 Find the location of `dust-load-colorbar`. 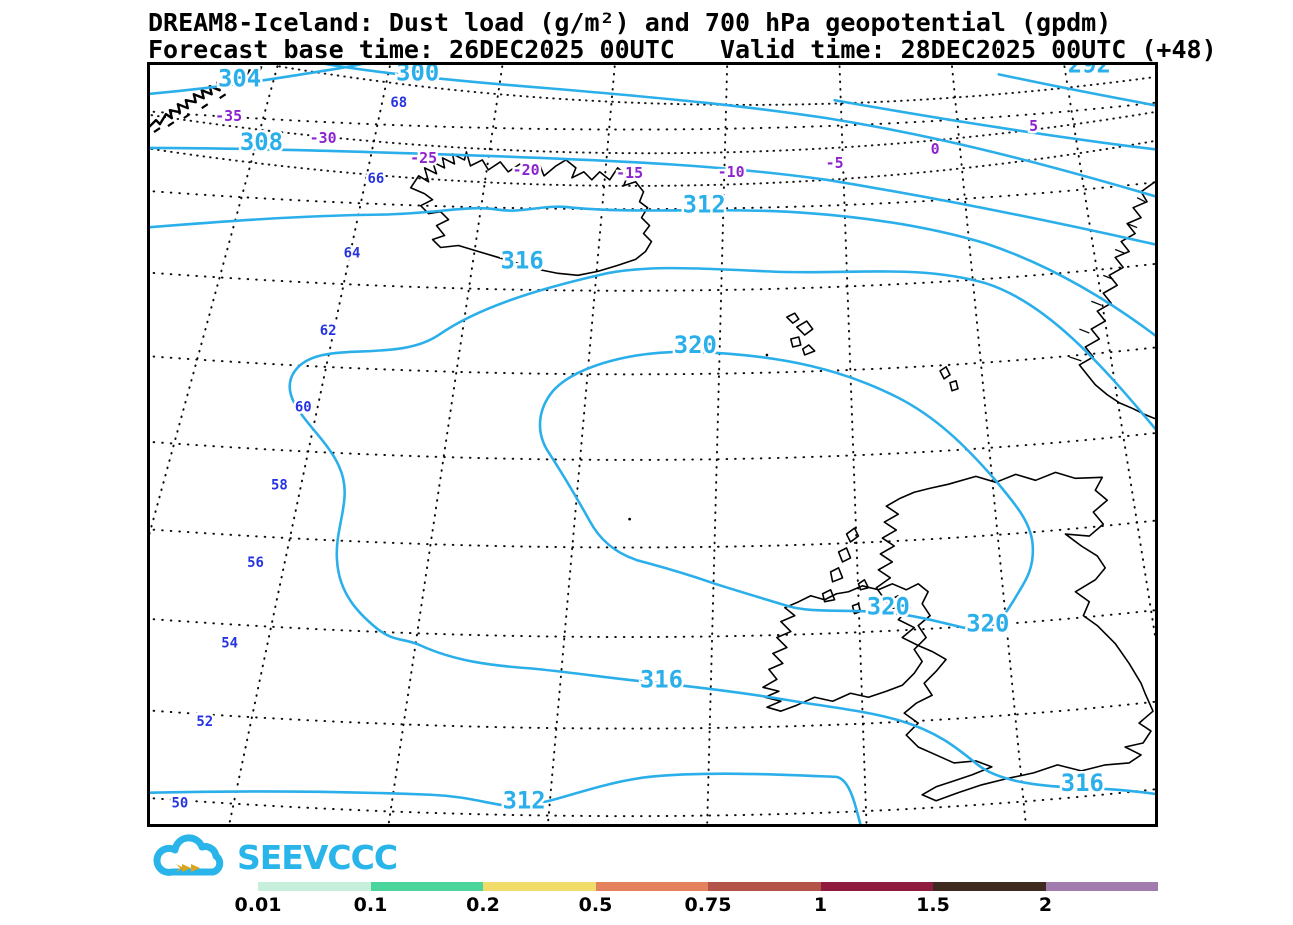

dust-load-colorbar is located at coordinates (708, 886).